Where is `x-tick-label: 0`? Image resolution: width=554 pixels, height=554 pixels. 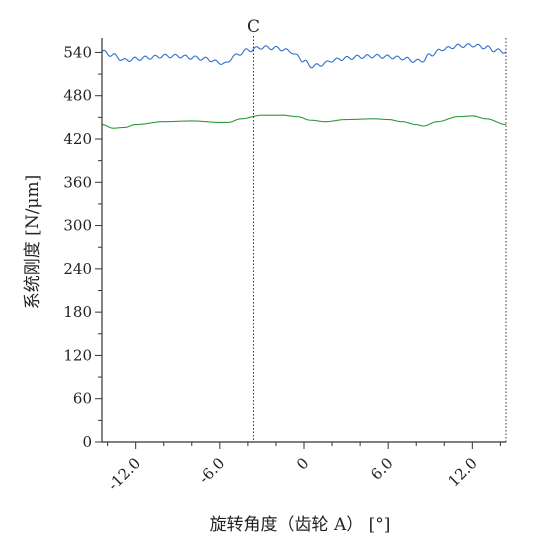 x-tick-label: 0 is located at coordinates (302, 463).